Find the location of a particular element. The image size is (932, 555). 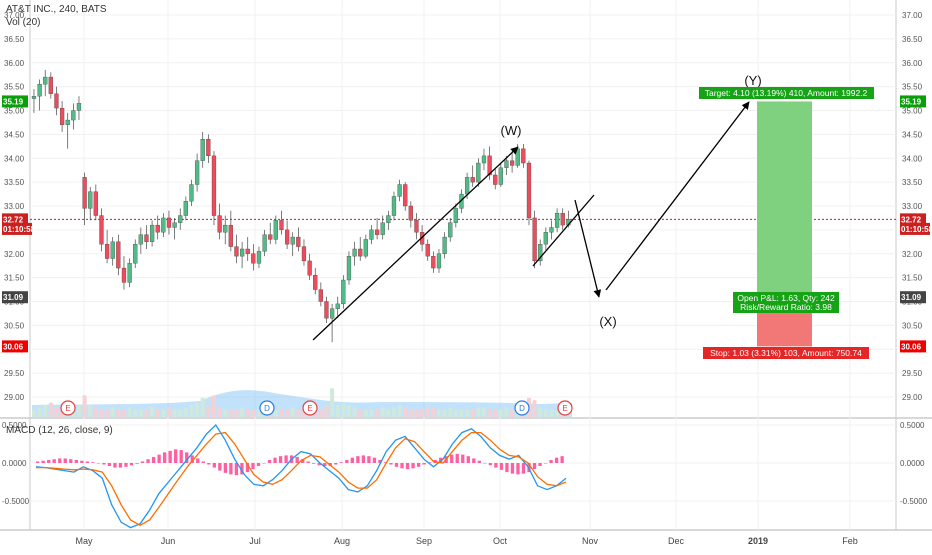

macd-tick-right: 0.5000 is located at coordinates (912, 425).